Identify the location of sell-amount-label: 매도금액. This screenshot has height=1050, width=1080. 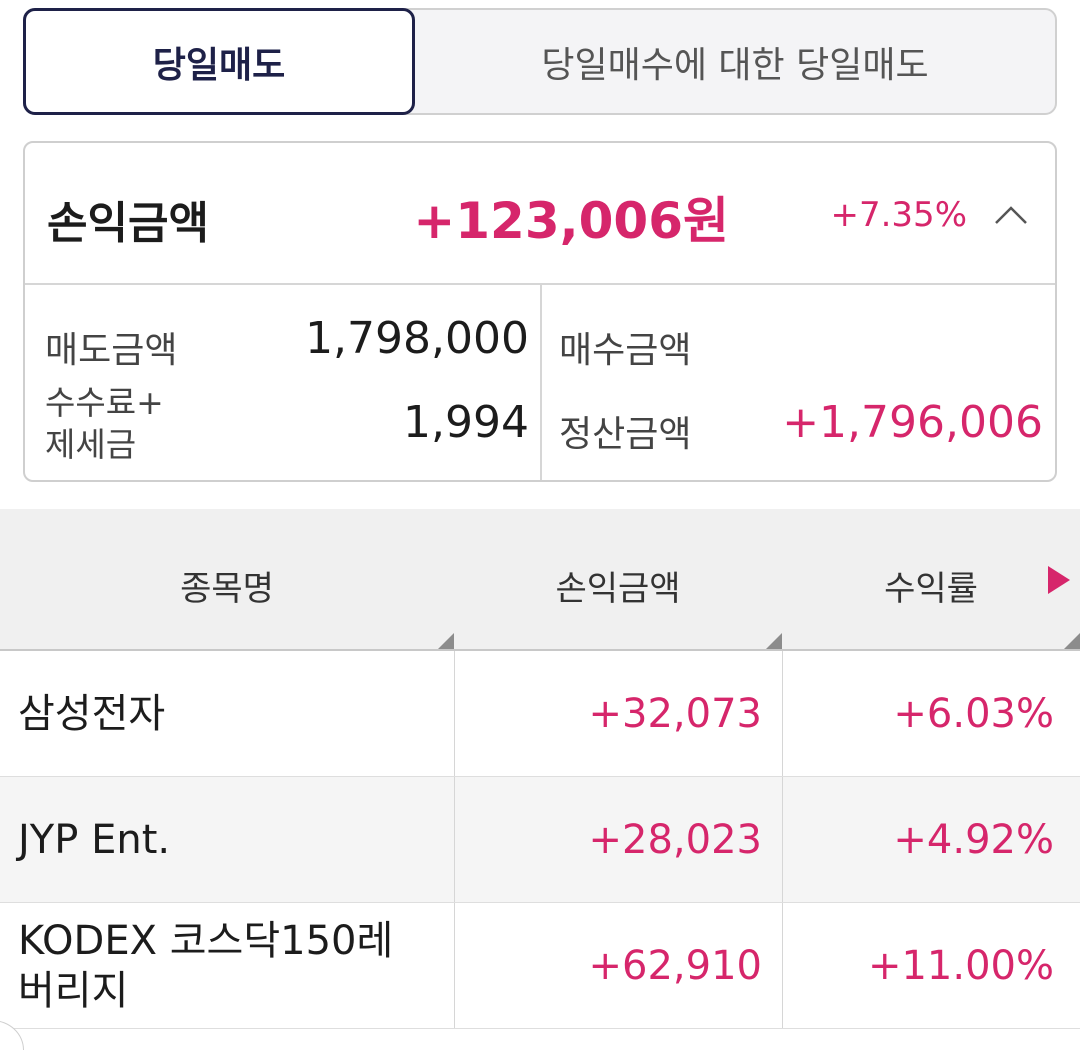
(111, 350).